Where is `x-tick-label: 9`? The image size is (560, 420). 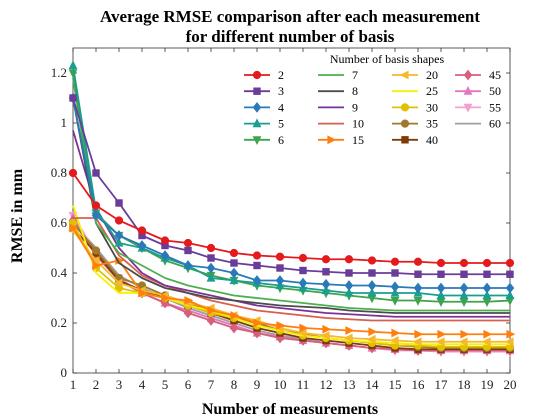
x-tick-label: 9 is located at coordinates (257, 384).